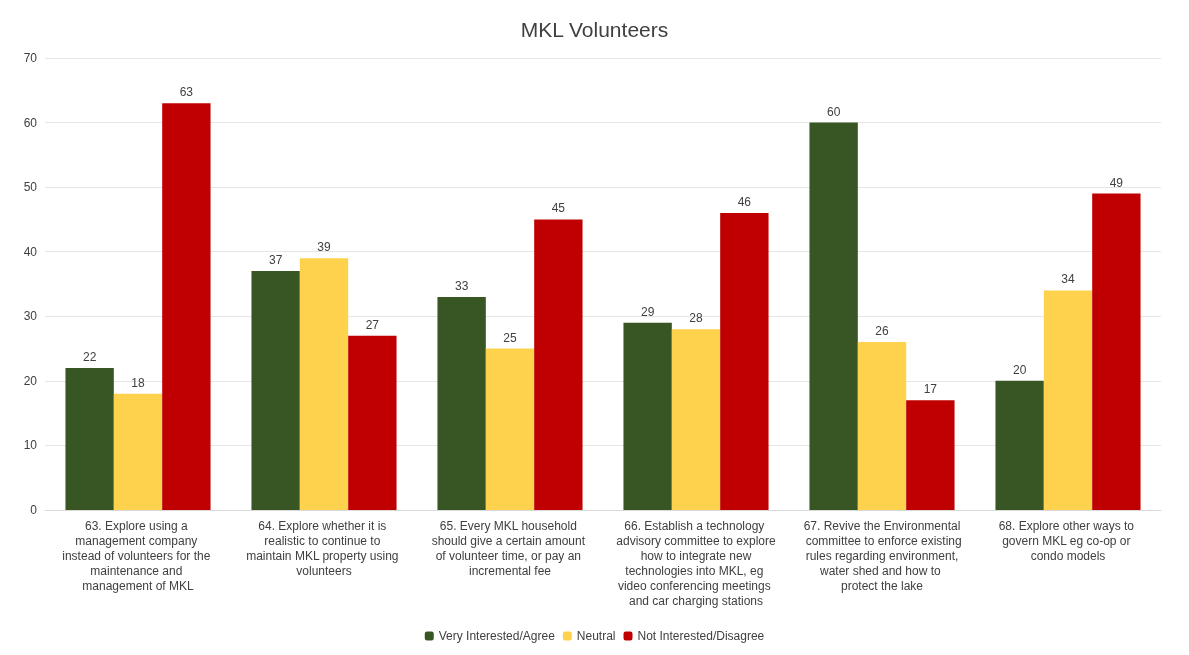 The width and height of the screenshot is (1189, 655). What do you see at coordinates (30, 445) in the screenshot?
I see `y-tick-label: 10` at bounding box center [30, 445].